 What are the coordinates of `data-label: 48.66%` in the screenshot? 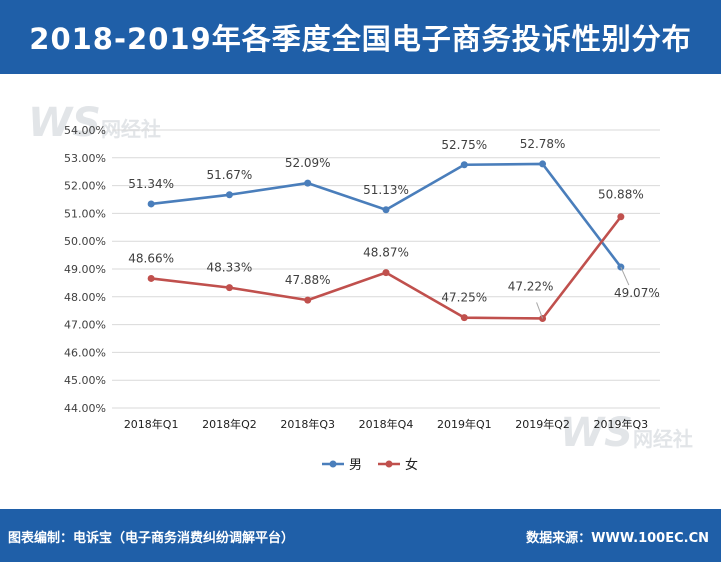 It's located at (151, 258).